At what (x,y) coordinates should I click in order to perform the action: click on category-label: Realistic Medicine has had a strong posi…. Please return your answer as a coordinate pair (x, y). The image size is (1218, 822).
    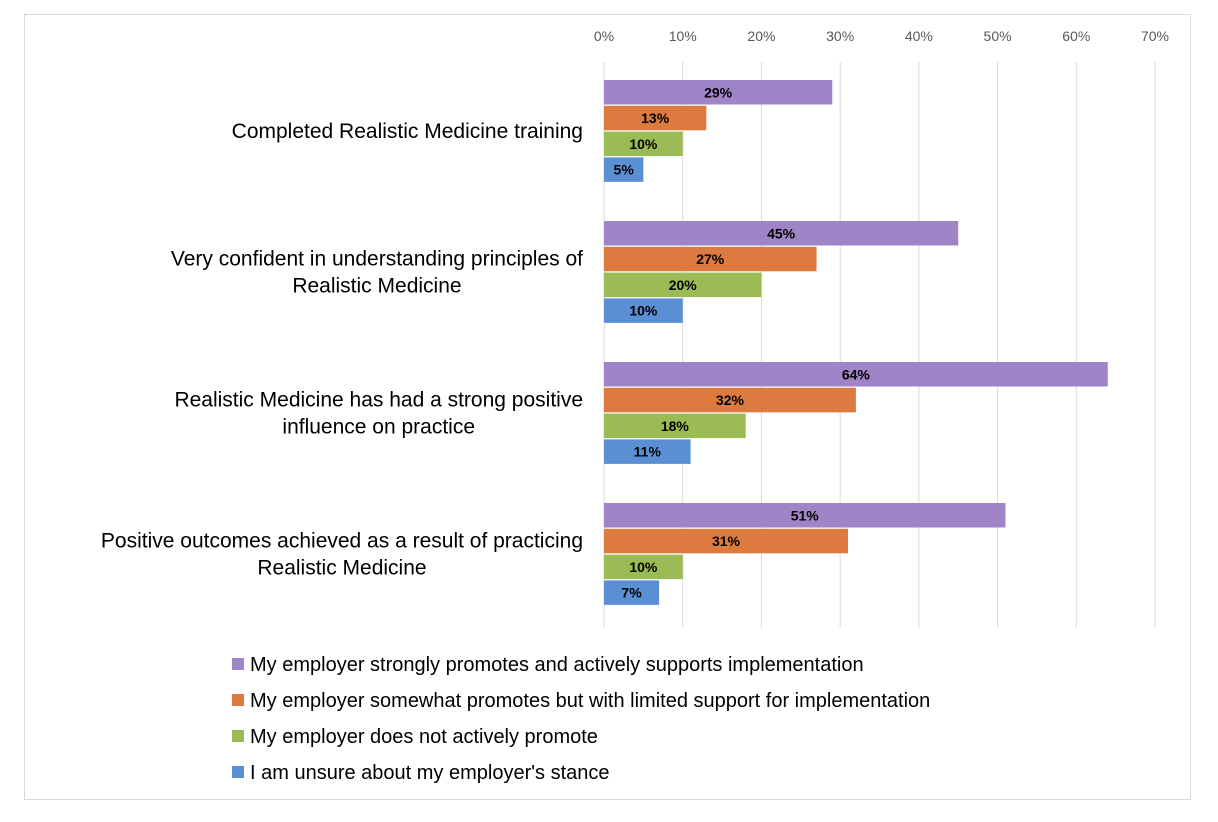
    Looking at the image, I should click on (378, 413).